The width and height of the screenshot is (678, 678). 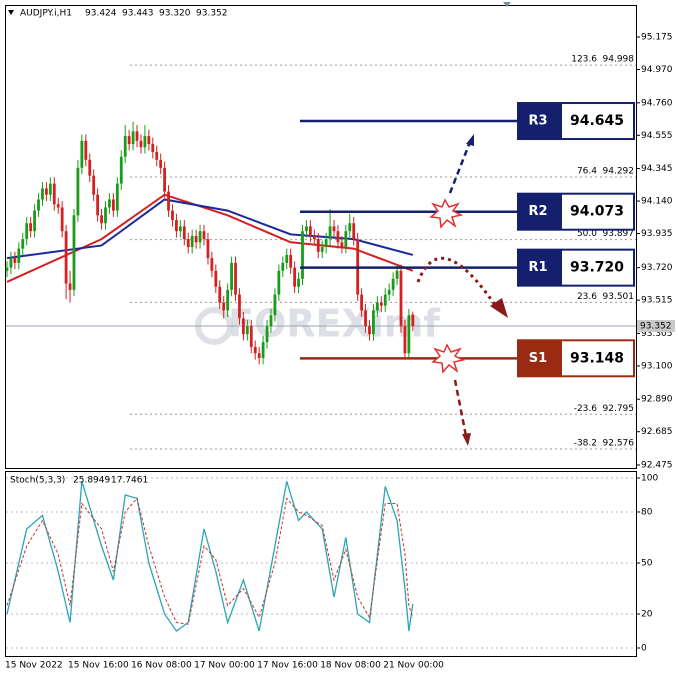 I want to click on level-name: S1, so click(x=538, y=358).